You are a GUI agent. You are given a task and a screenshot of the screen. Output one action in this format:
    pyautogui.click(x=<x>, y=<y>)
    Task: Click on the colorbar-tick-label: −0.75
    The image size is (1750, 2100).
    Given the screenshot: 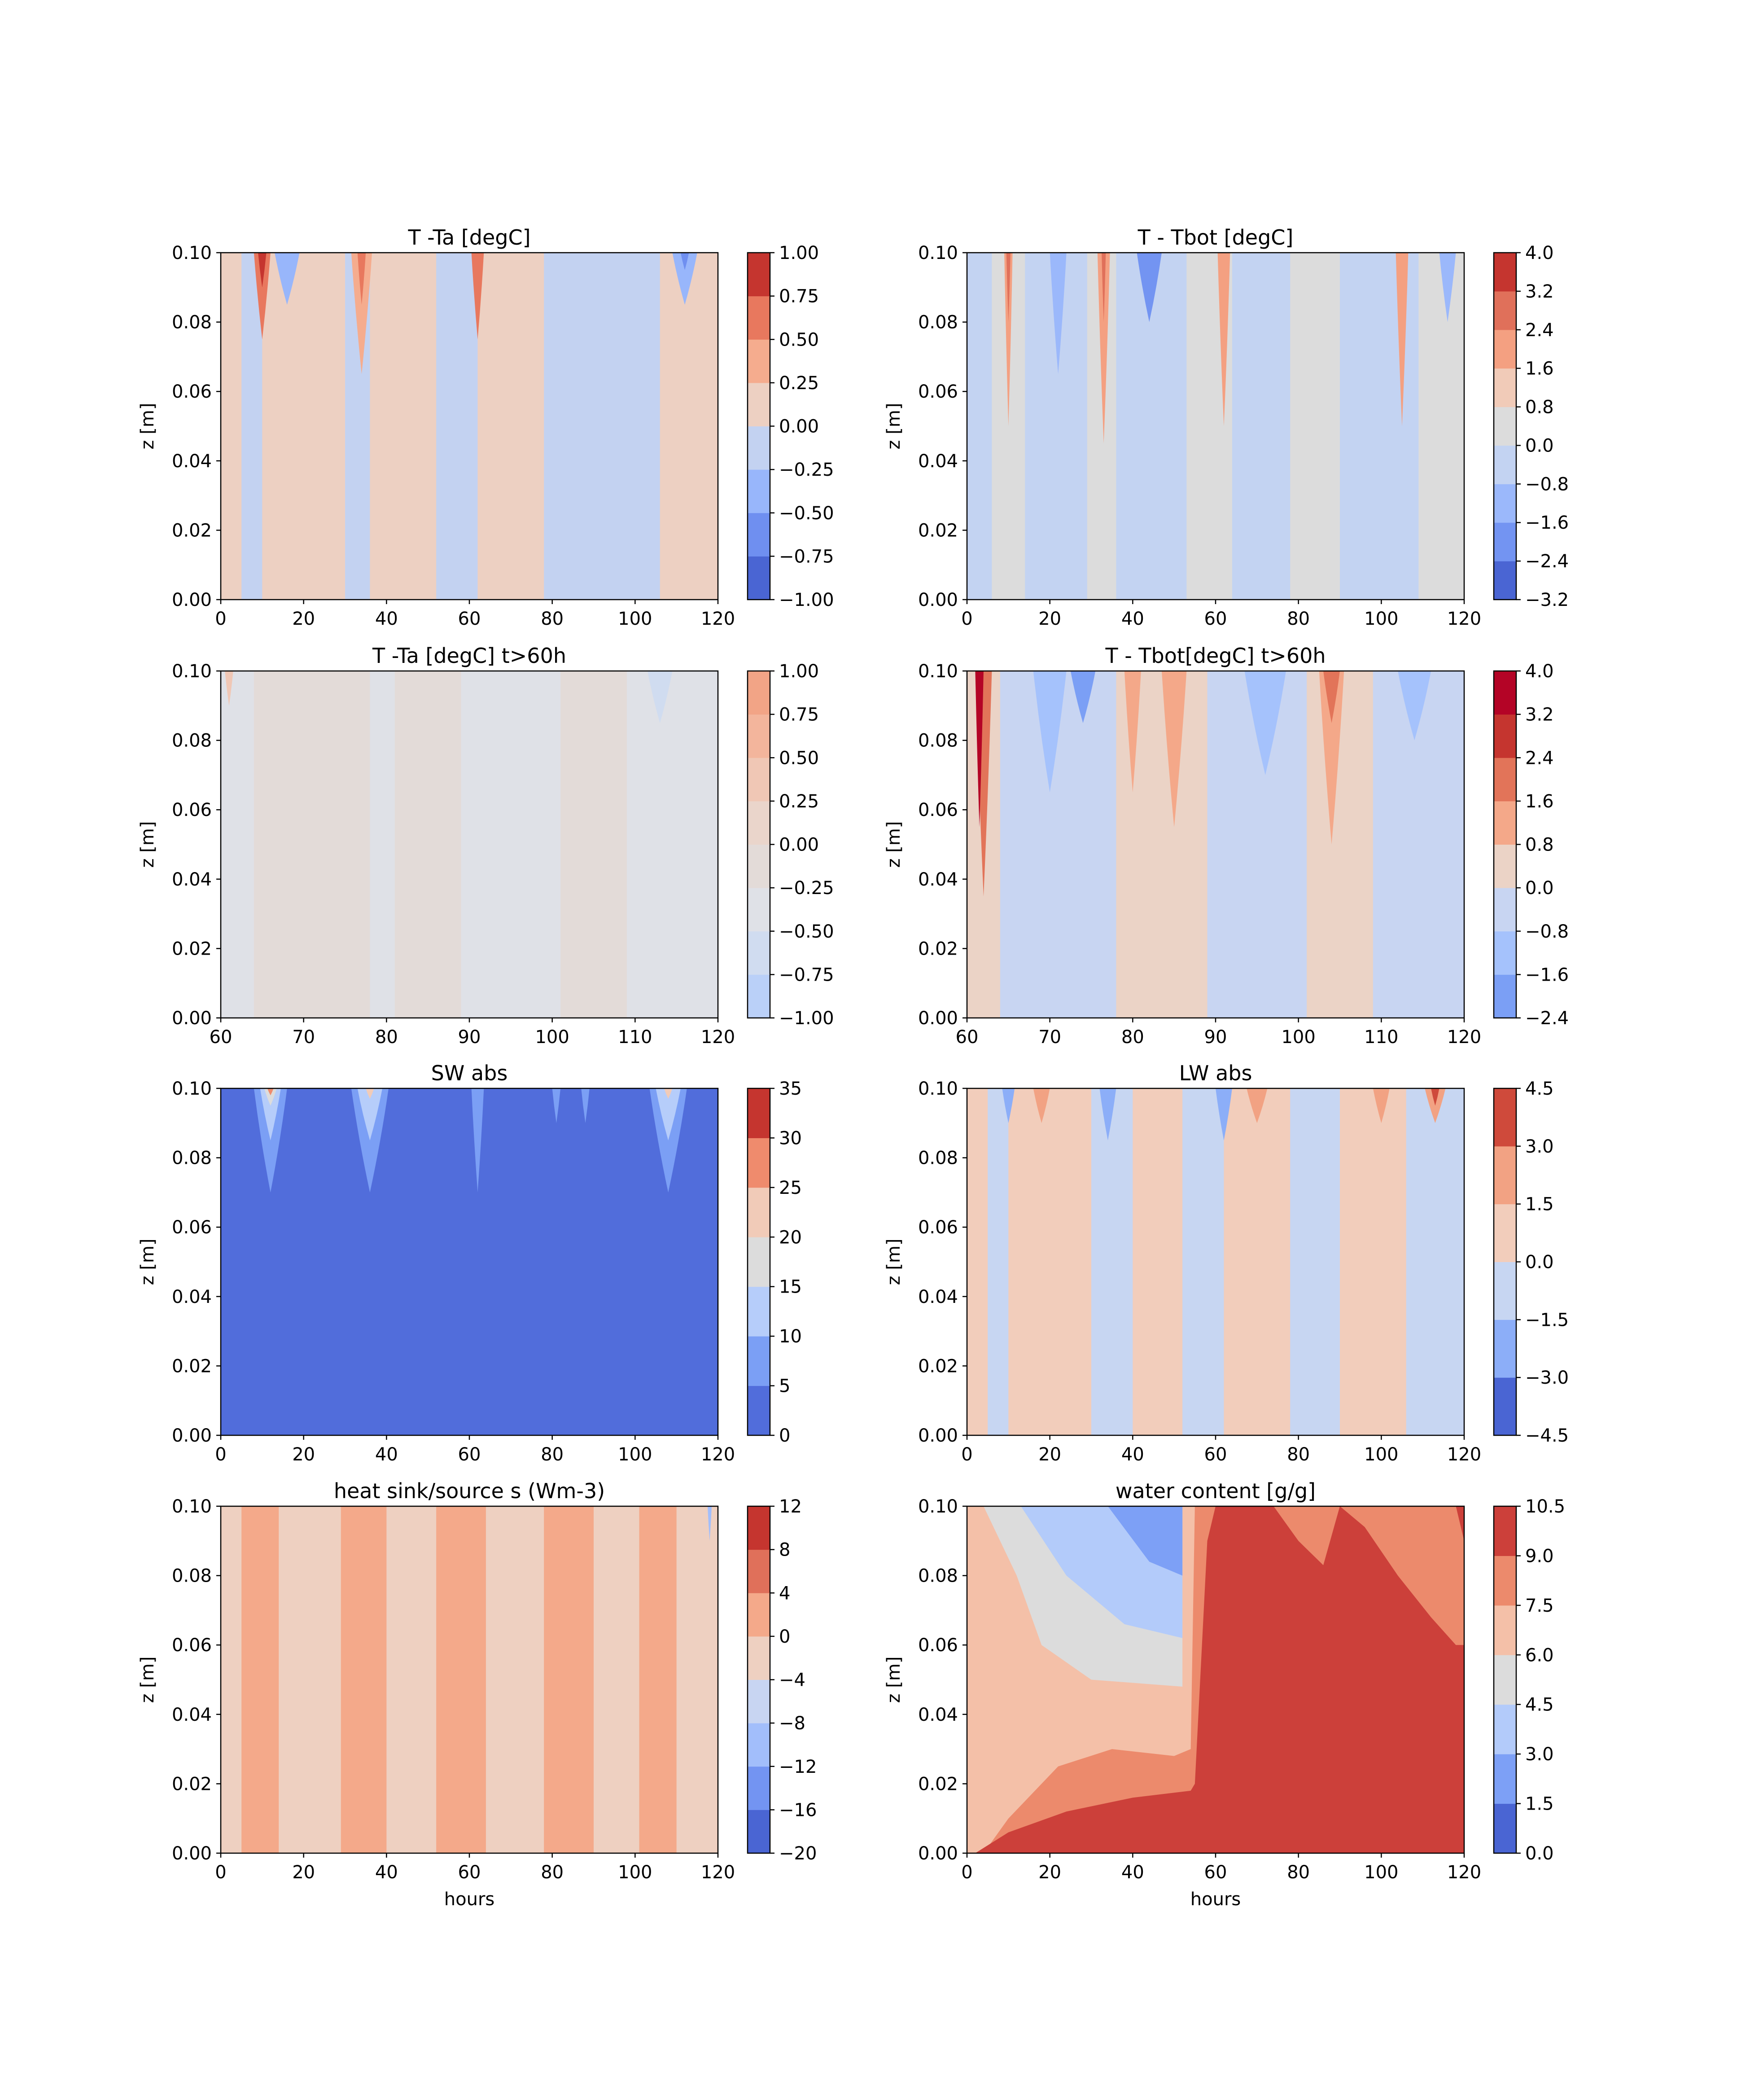 What is the action you would take?
    pyautogui.click(x=806, y=975)
    